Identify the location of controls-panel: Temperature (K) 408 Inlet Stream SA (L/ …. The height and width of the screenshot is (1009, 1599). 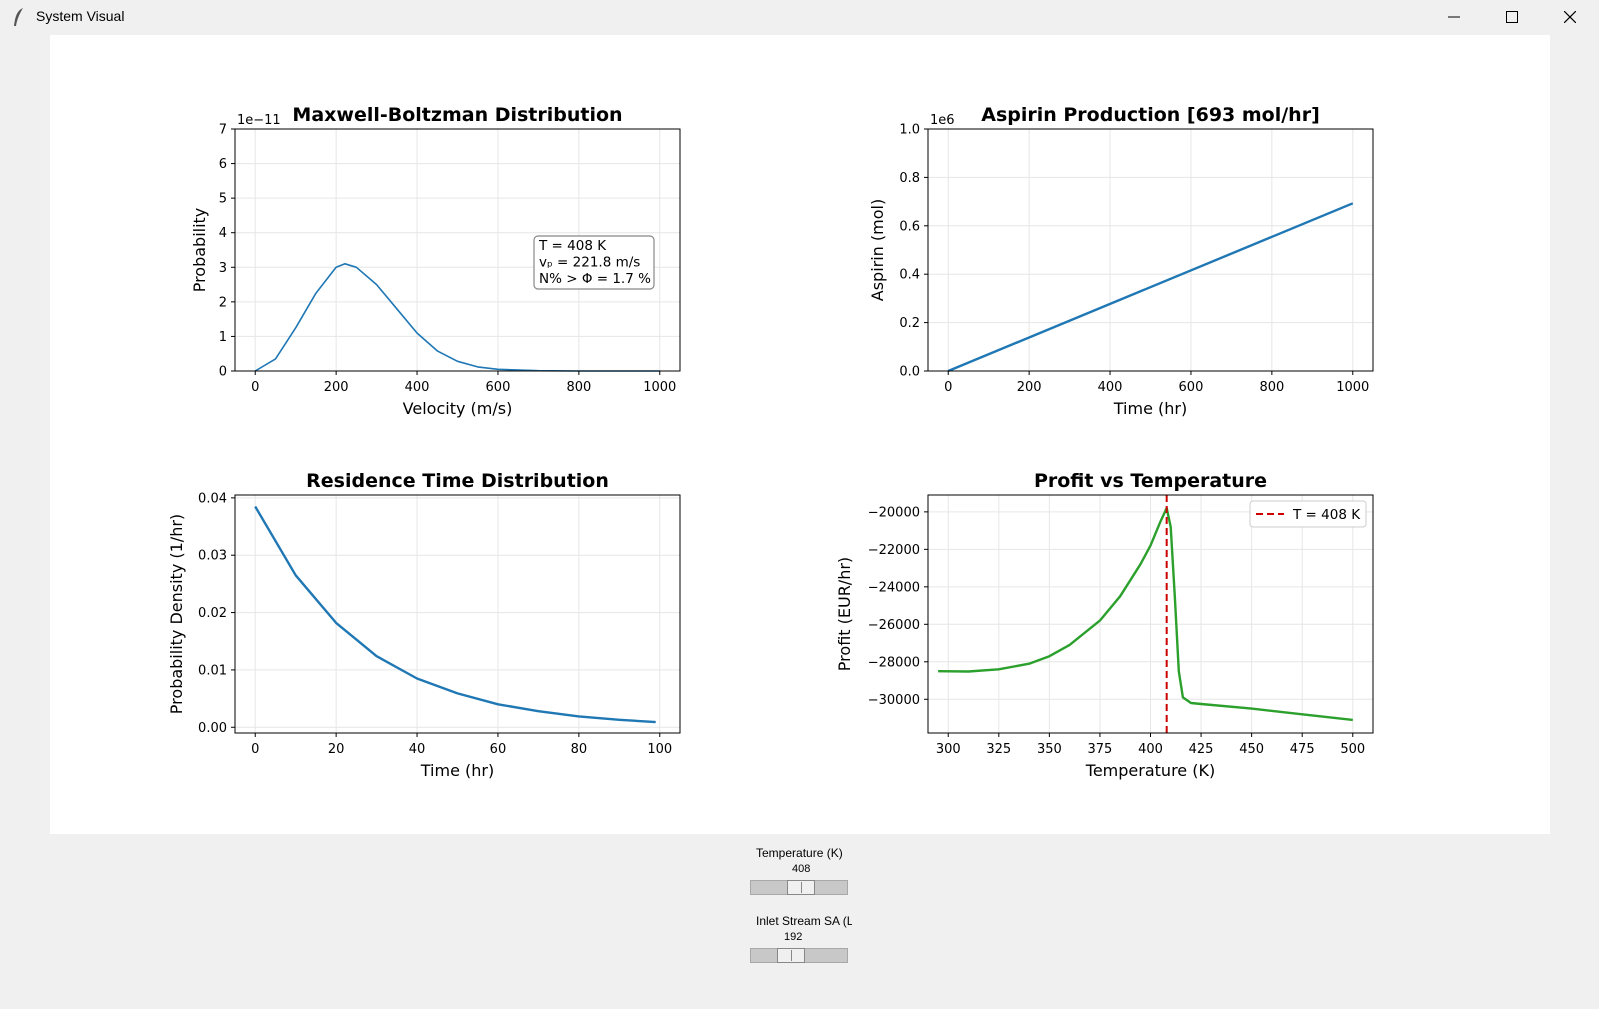
(801, 914).